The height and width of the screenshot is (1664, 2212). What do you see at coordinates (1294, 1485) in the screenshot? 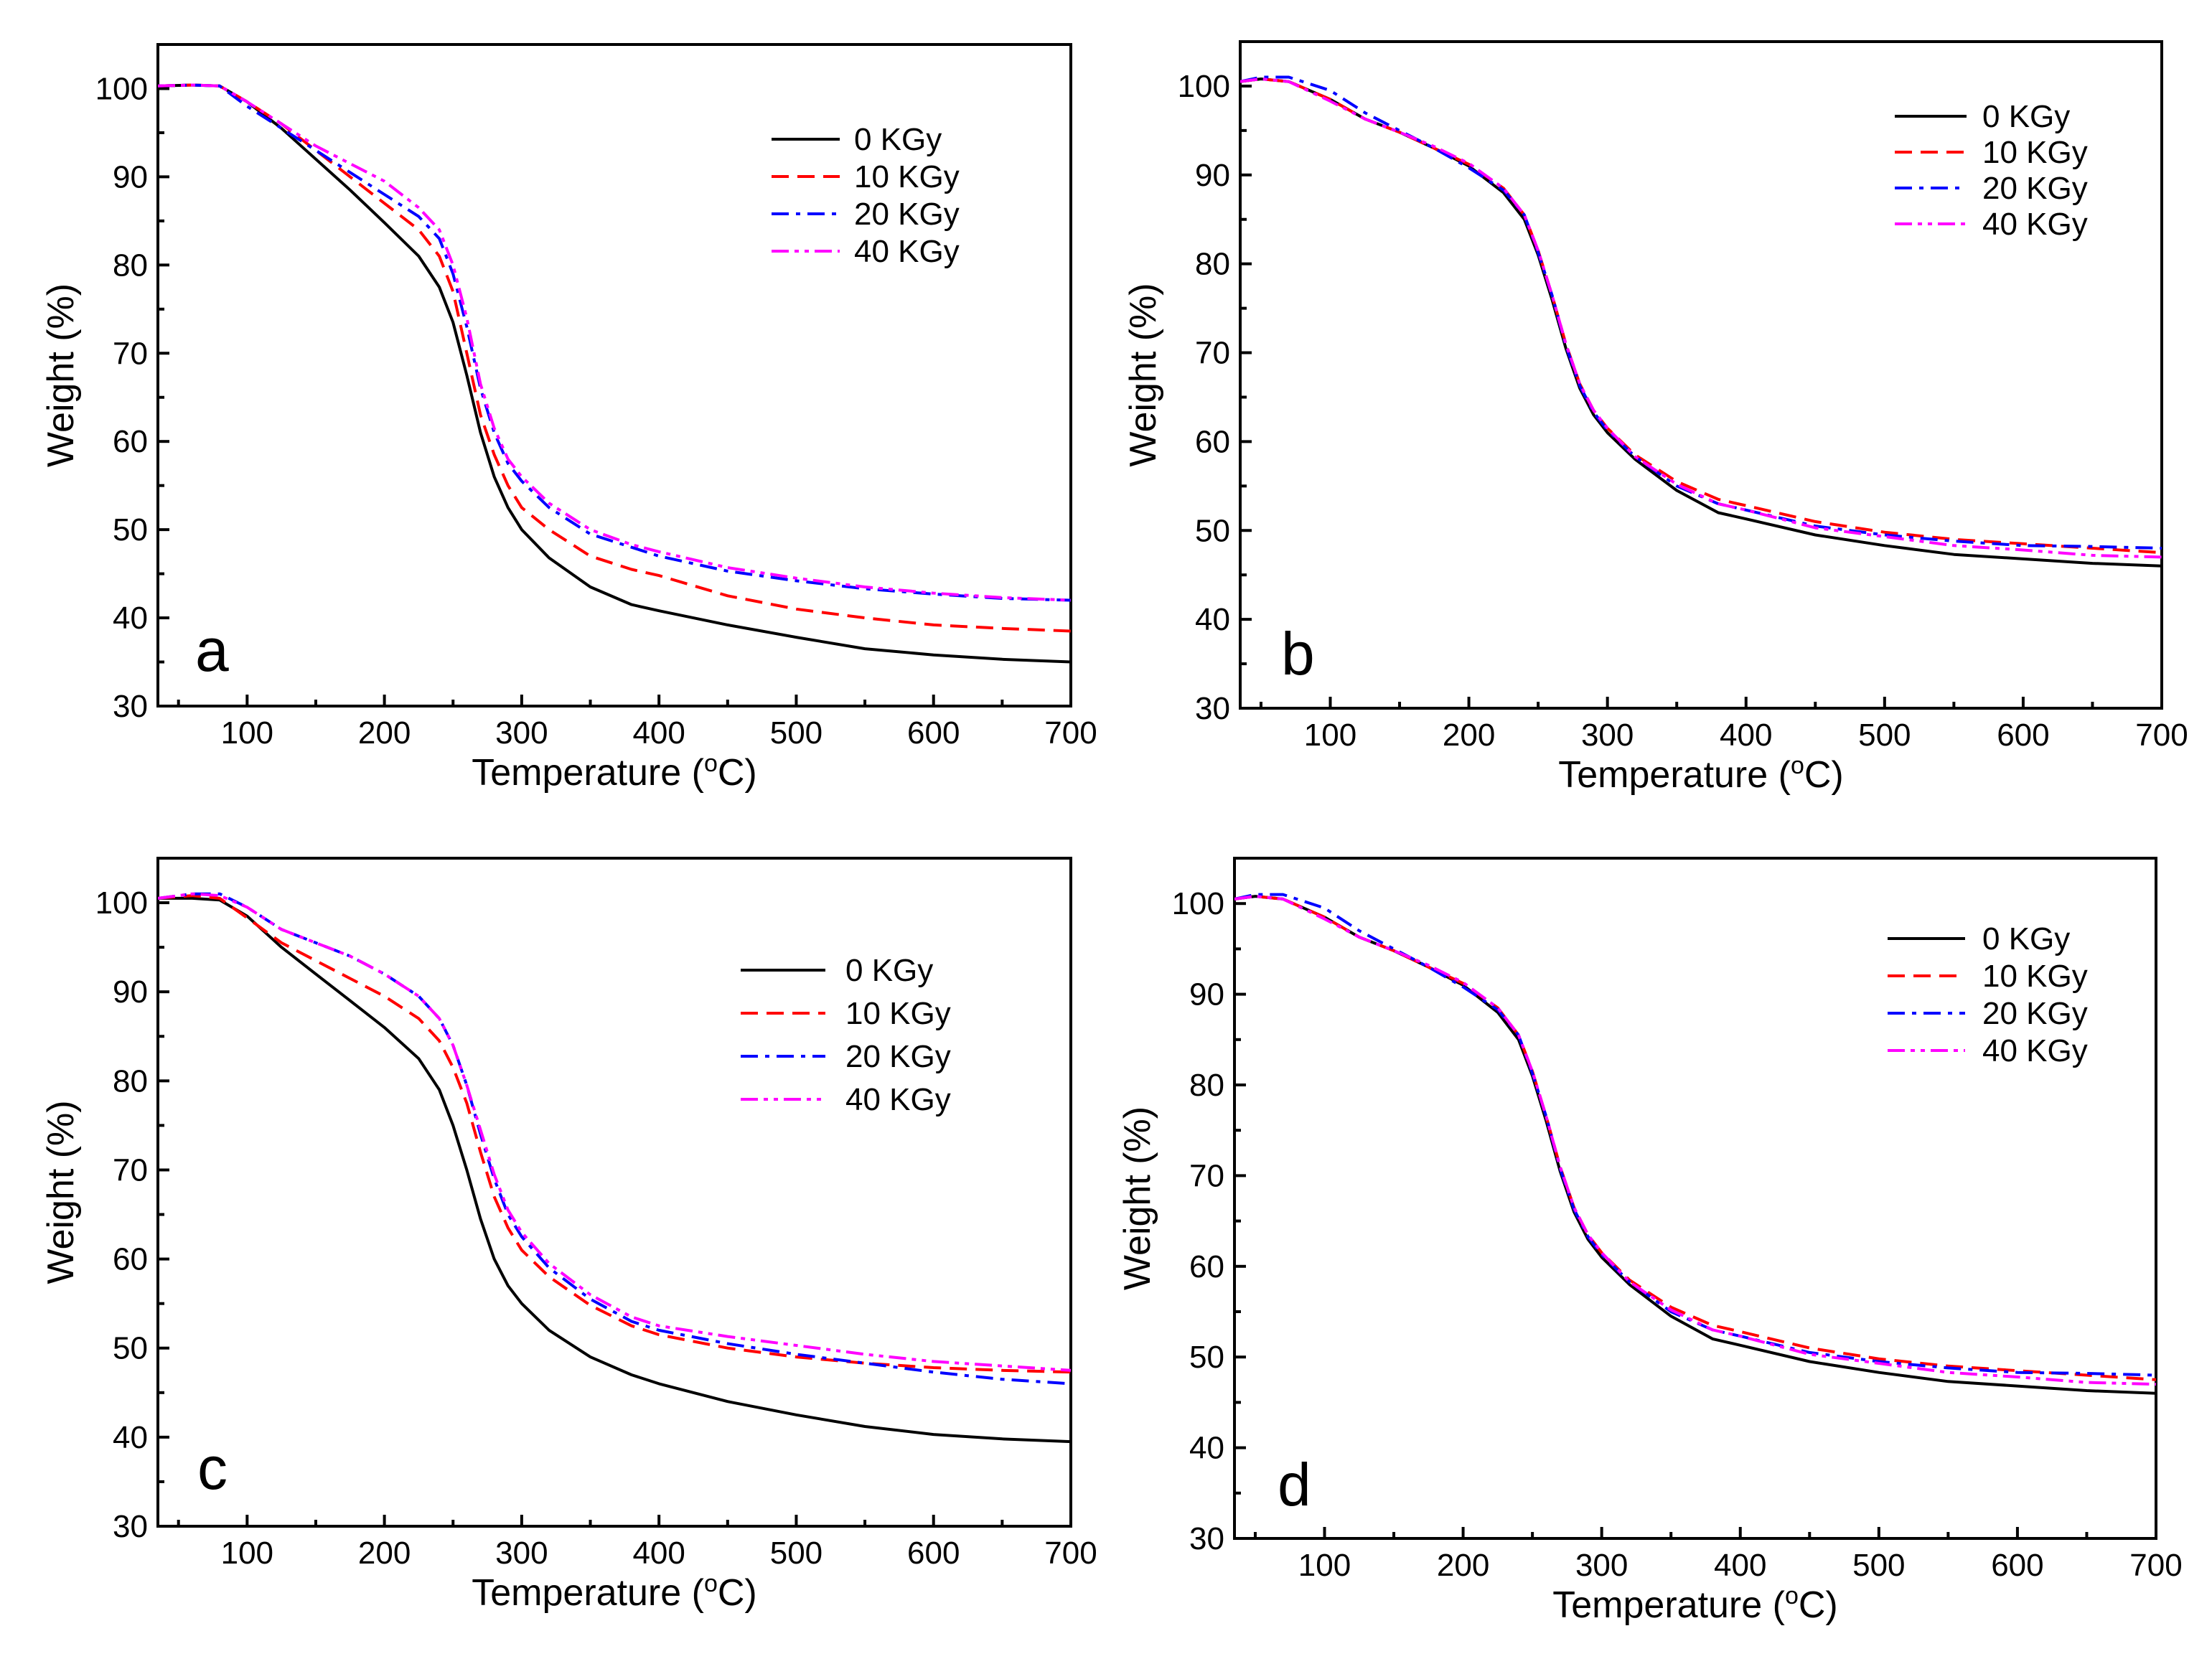
I see `panel-letter: d` at bounding box center [1294, 1485].